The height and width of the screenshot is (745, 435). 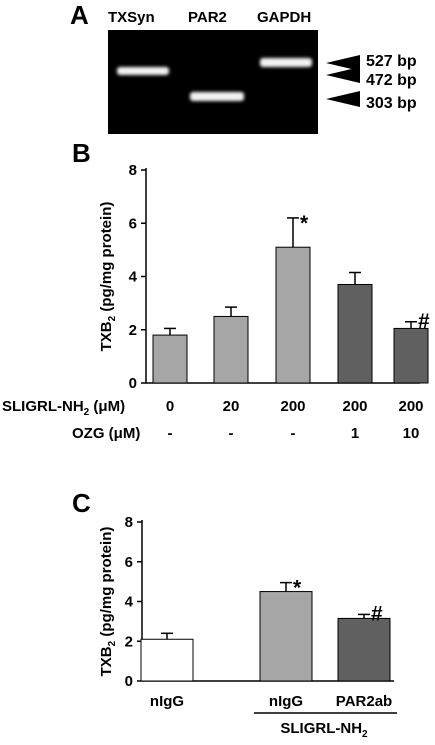 What do you see at coordinates (364, 701) in the screenshot?
I see `x-category-label: PAR2ab` at bounding box center [364, 701].